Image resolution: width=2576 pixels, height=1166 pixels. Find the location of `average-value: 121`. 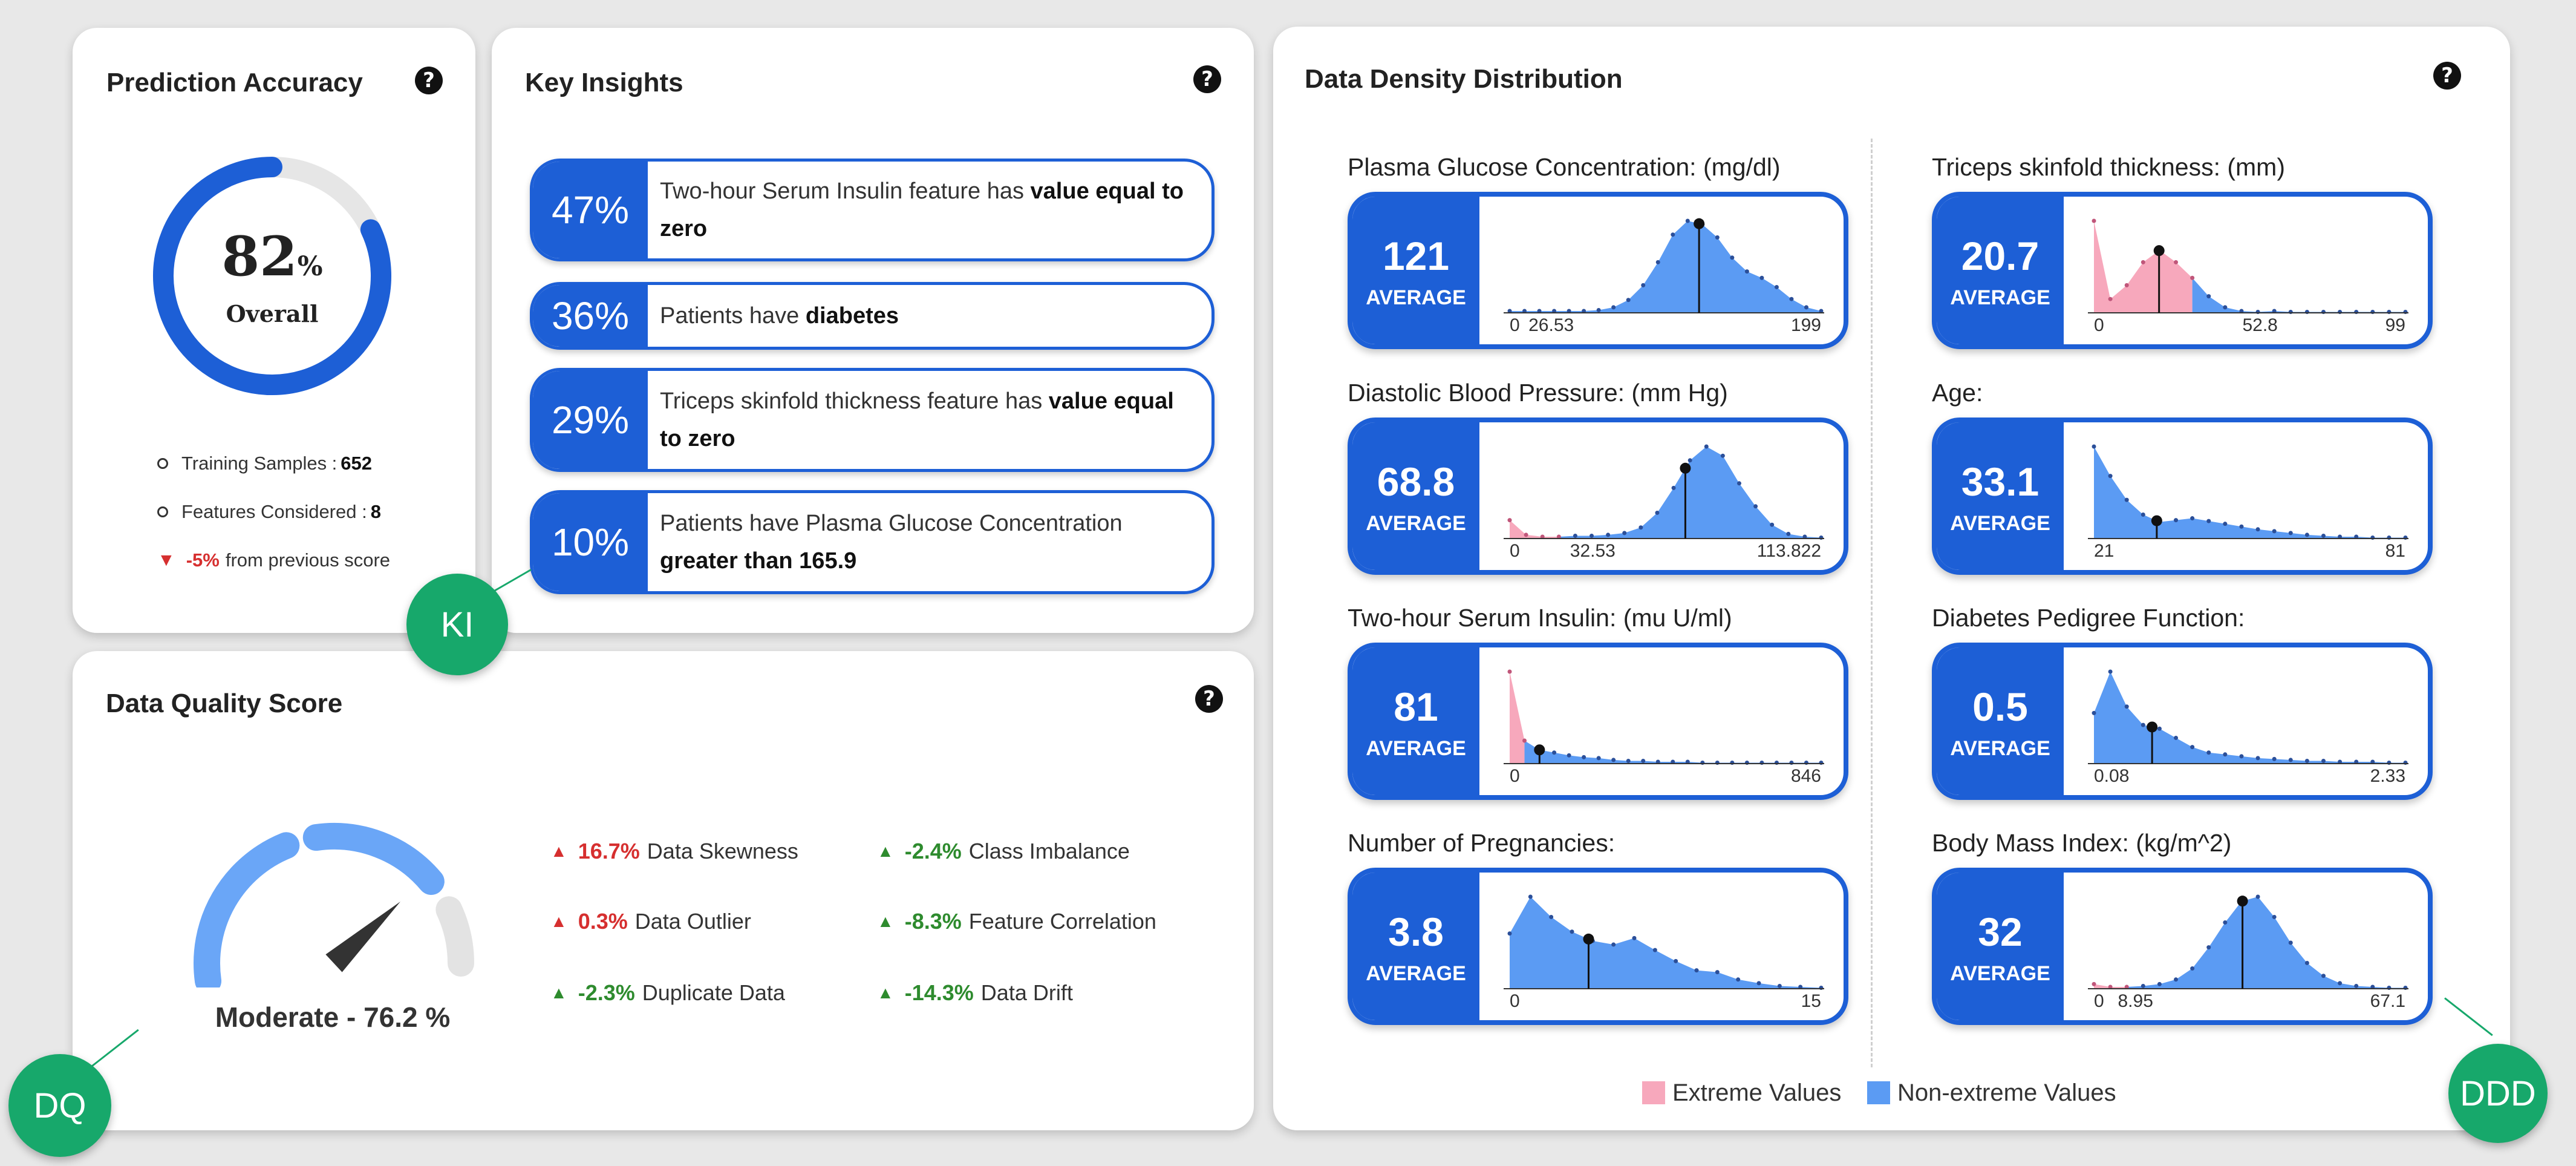

average-value: 121 is located at coordinates (1416, 255).